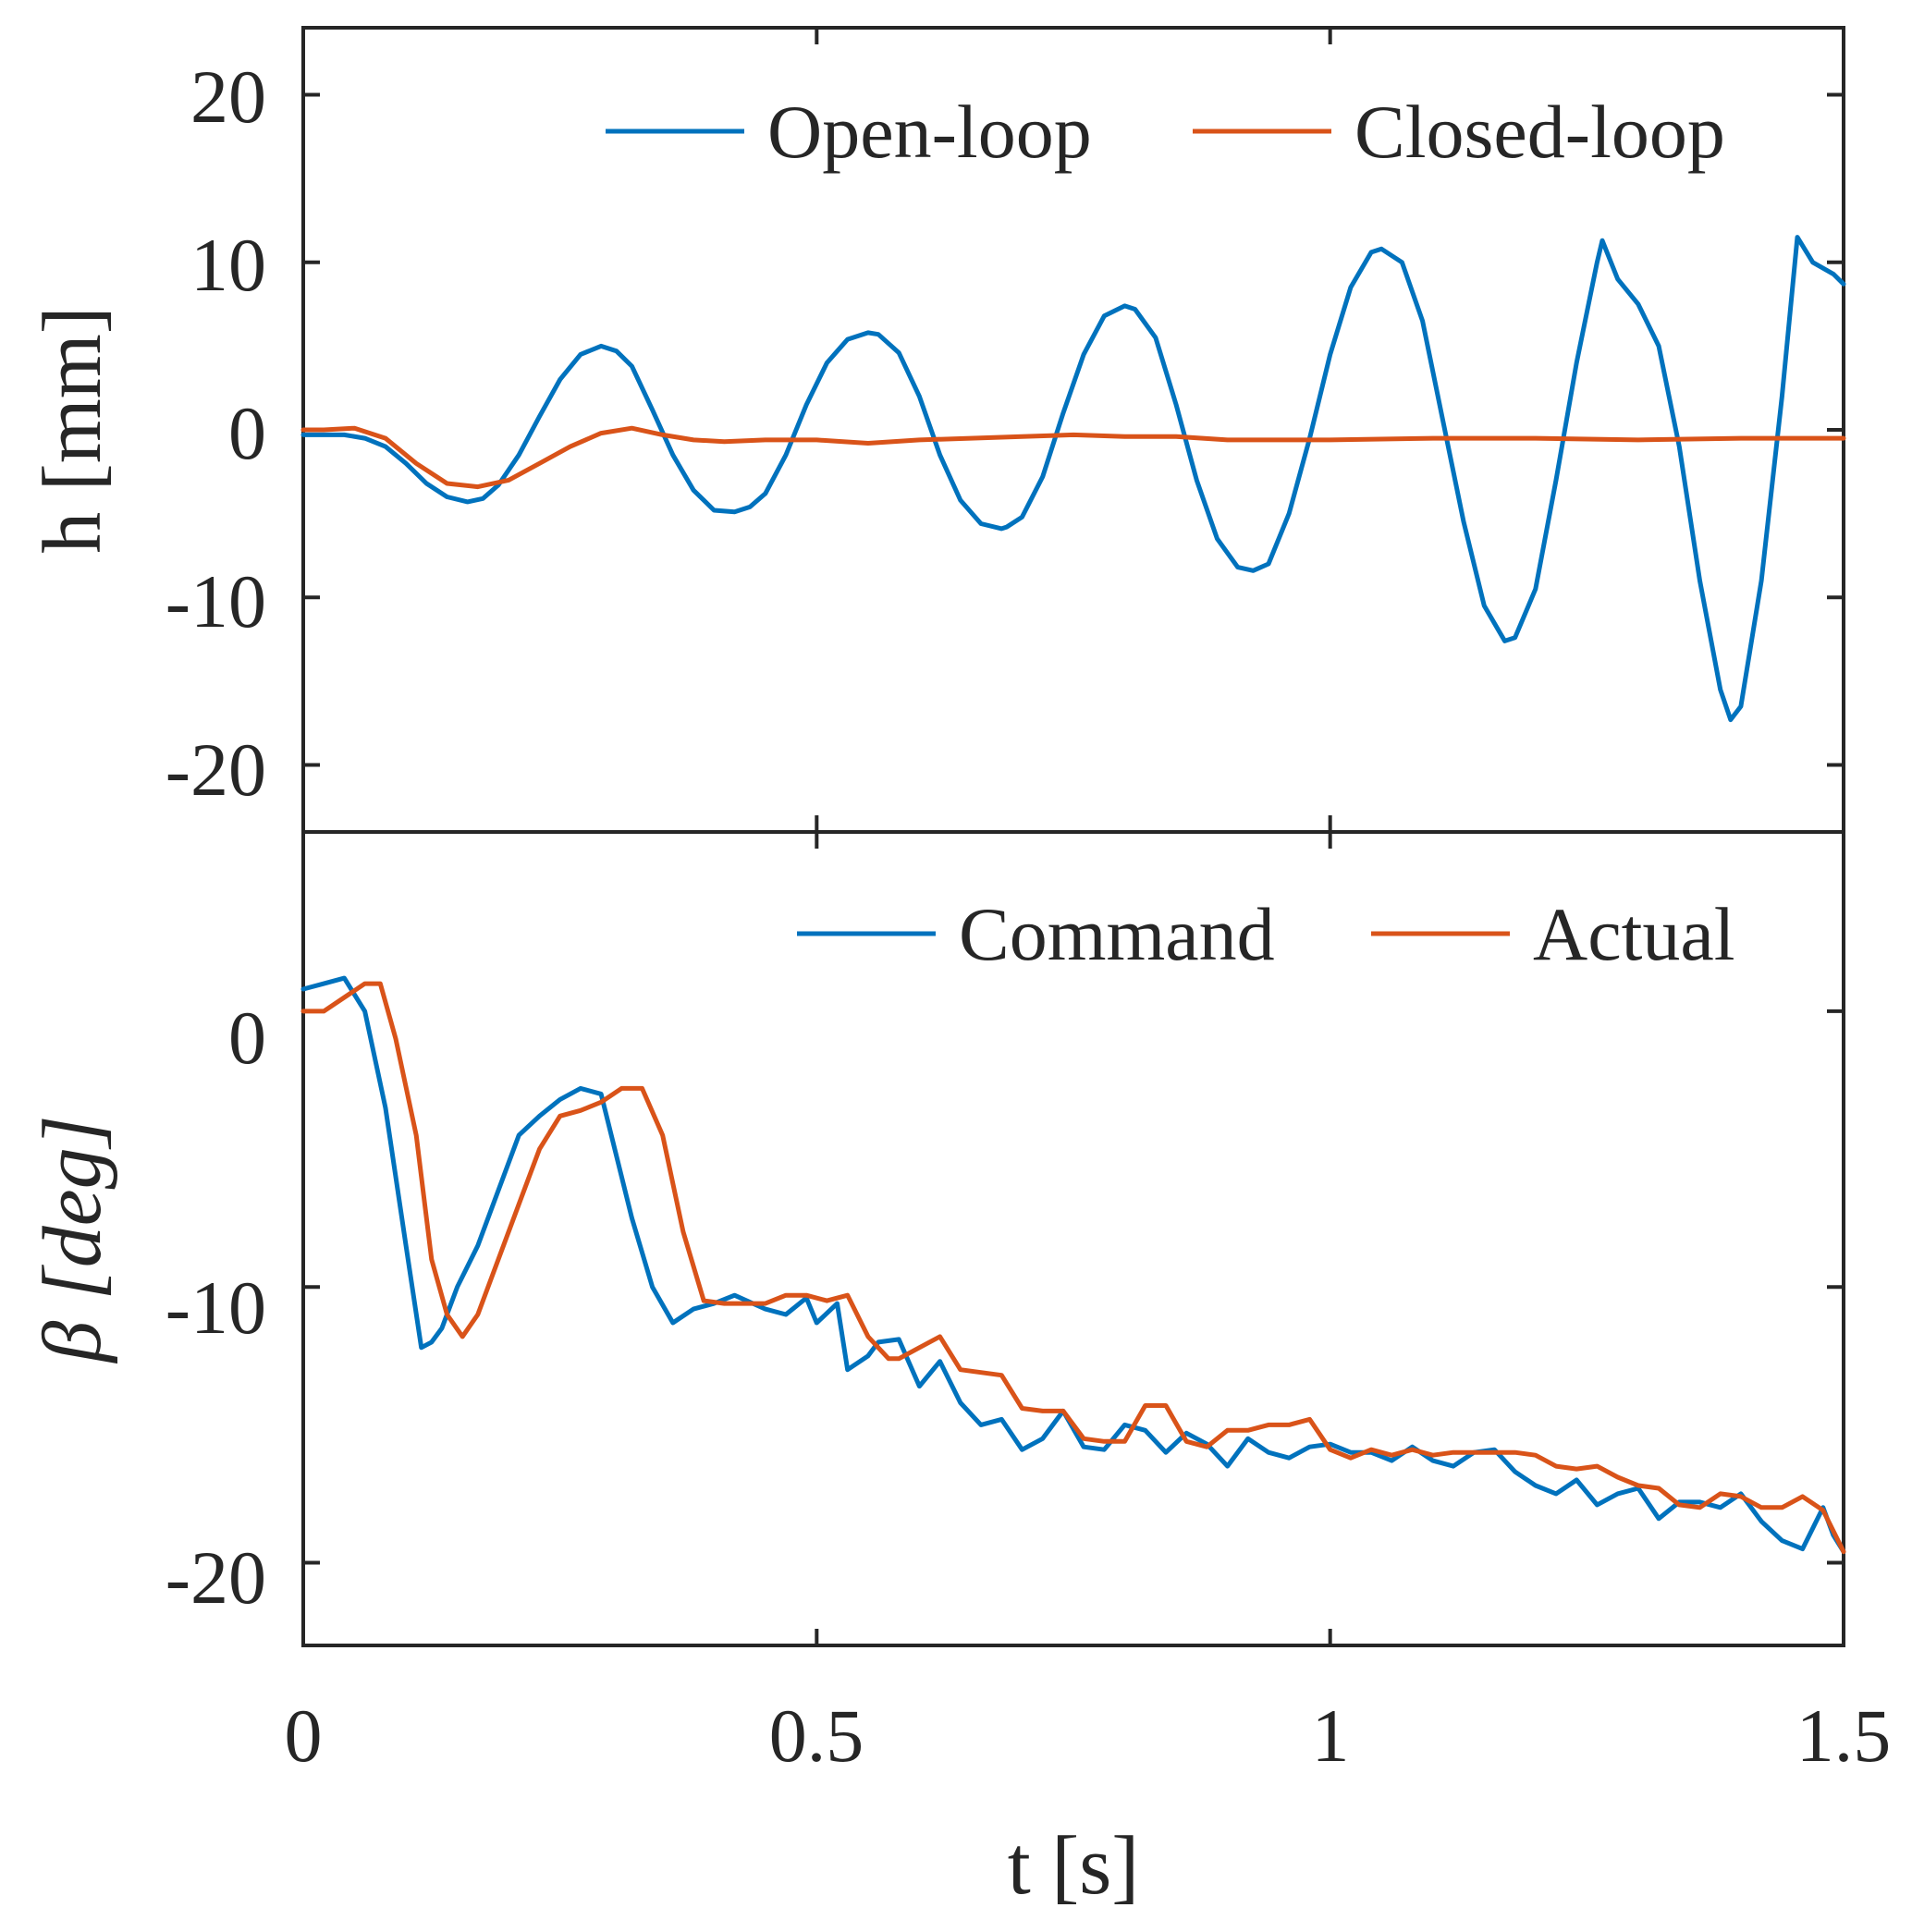  What do you see at coordinates (215, 770) in the screenshot?
I see `top-ytick-label-neg20: -20` at bounding box center [215, 770].